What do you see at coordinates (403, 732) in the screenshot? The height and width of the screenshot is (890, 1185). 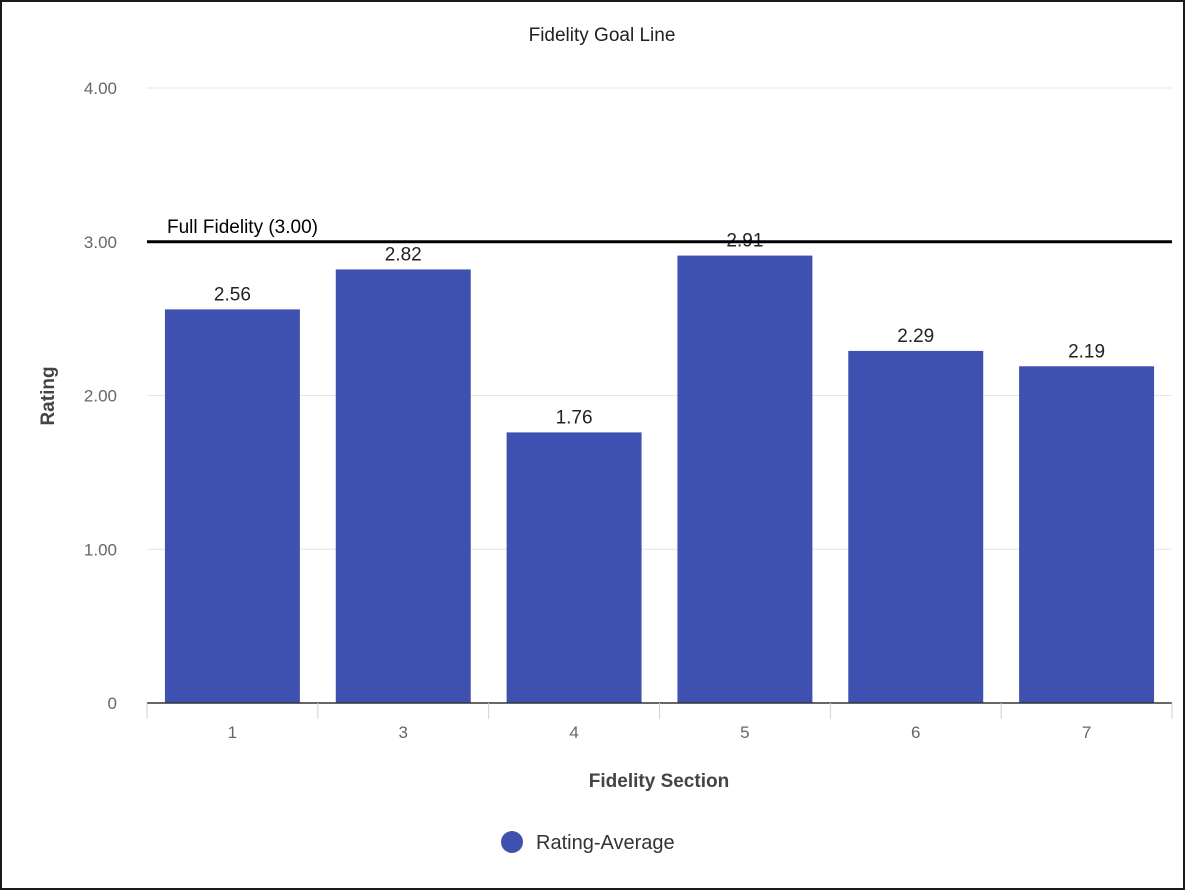 I see `x-tick-label: 3` at bounding box center [403, 732].